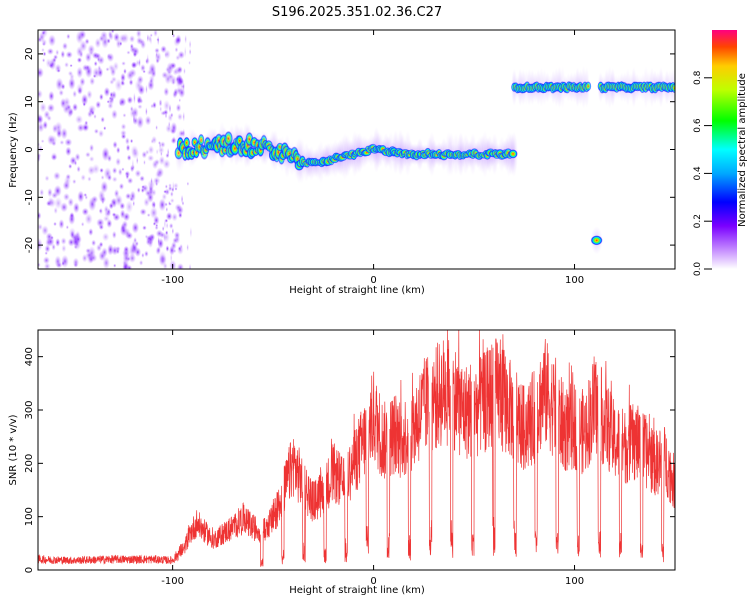 The image size is (750, 600). I want to click on spectrogram-ytick-label: 20, so click(29, 54).